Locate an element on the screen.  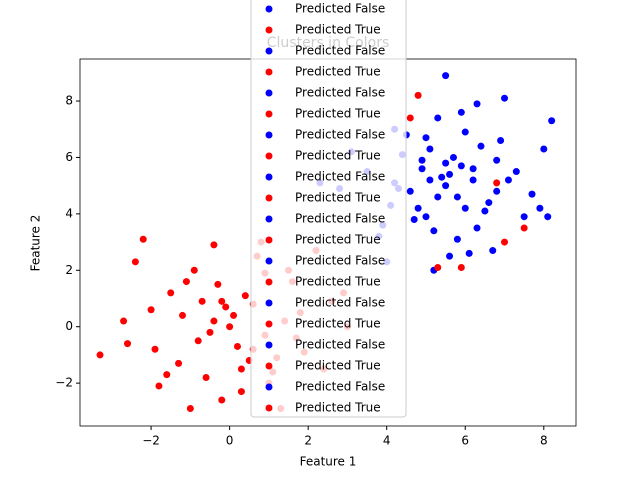
y-tick-label: 8 is located at coordinates (69, 101).